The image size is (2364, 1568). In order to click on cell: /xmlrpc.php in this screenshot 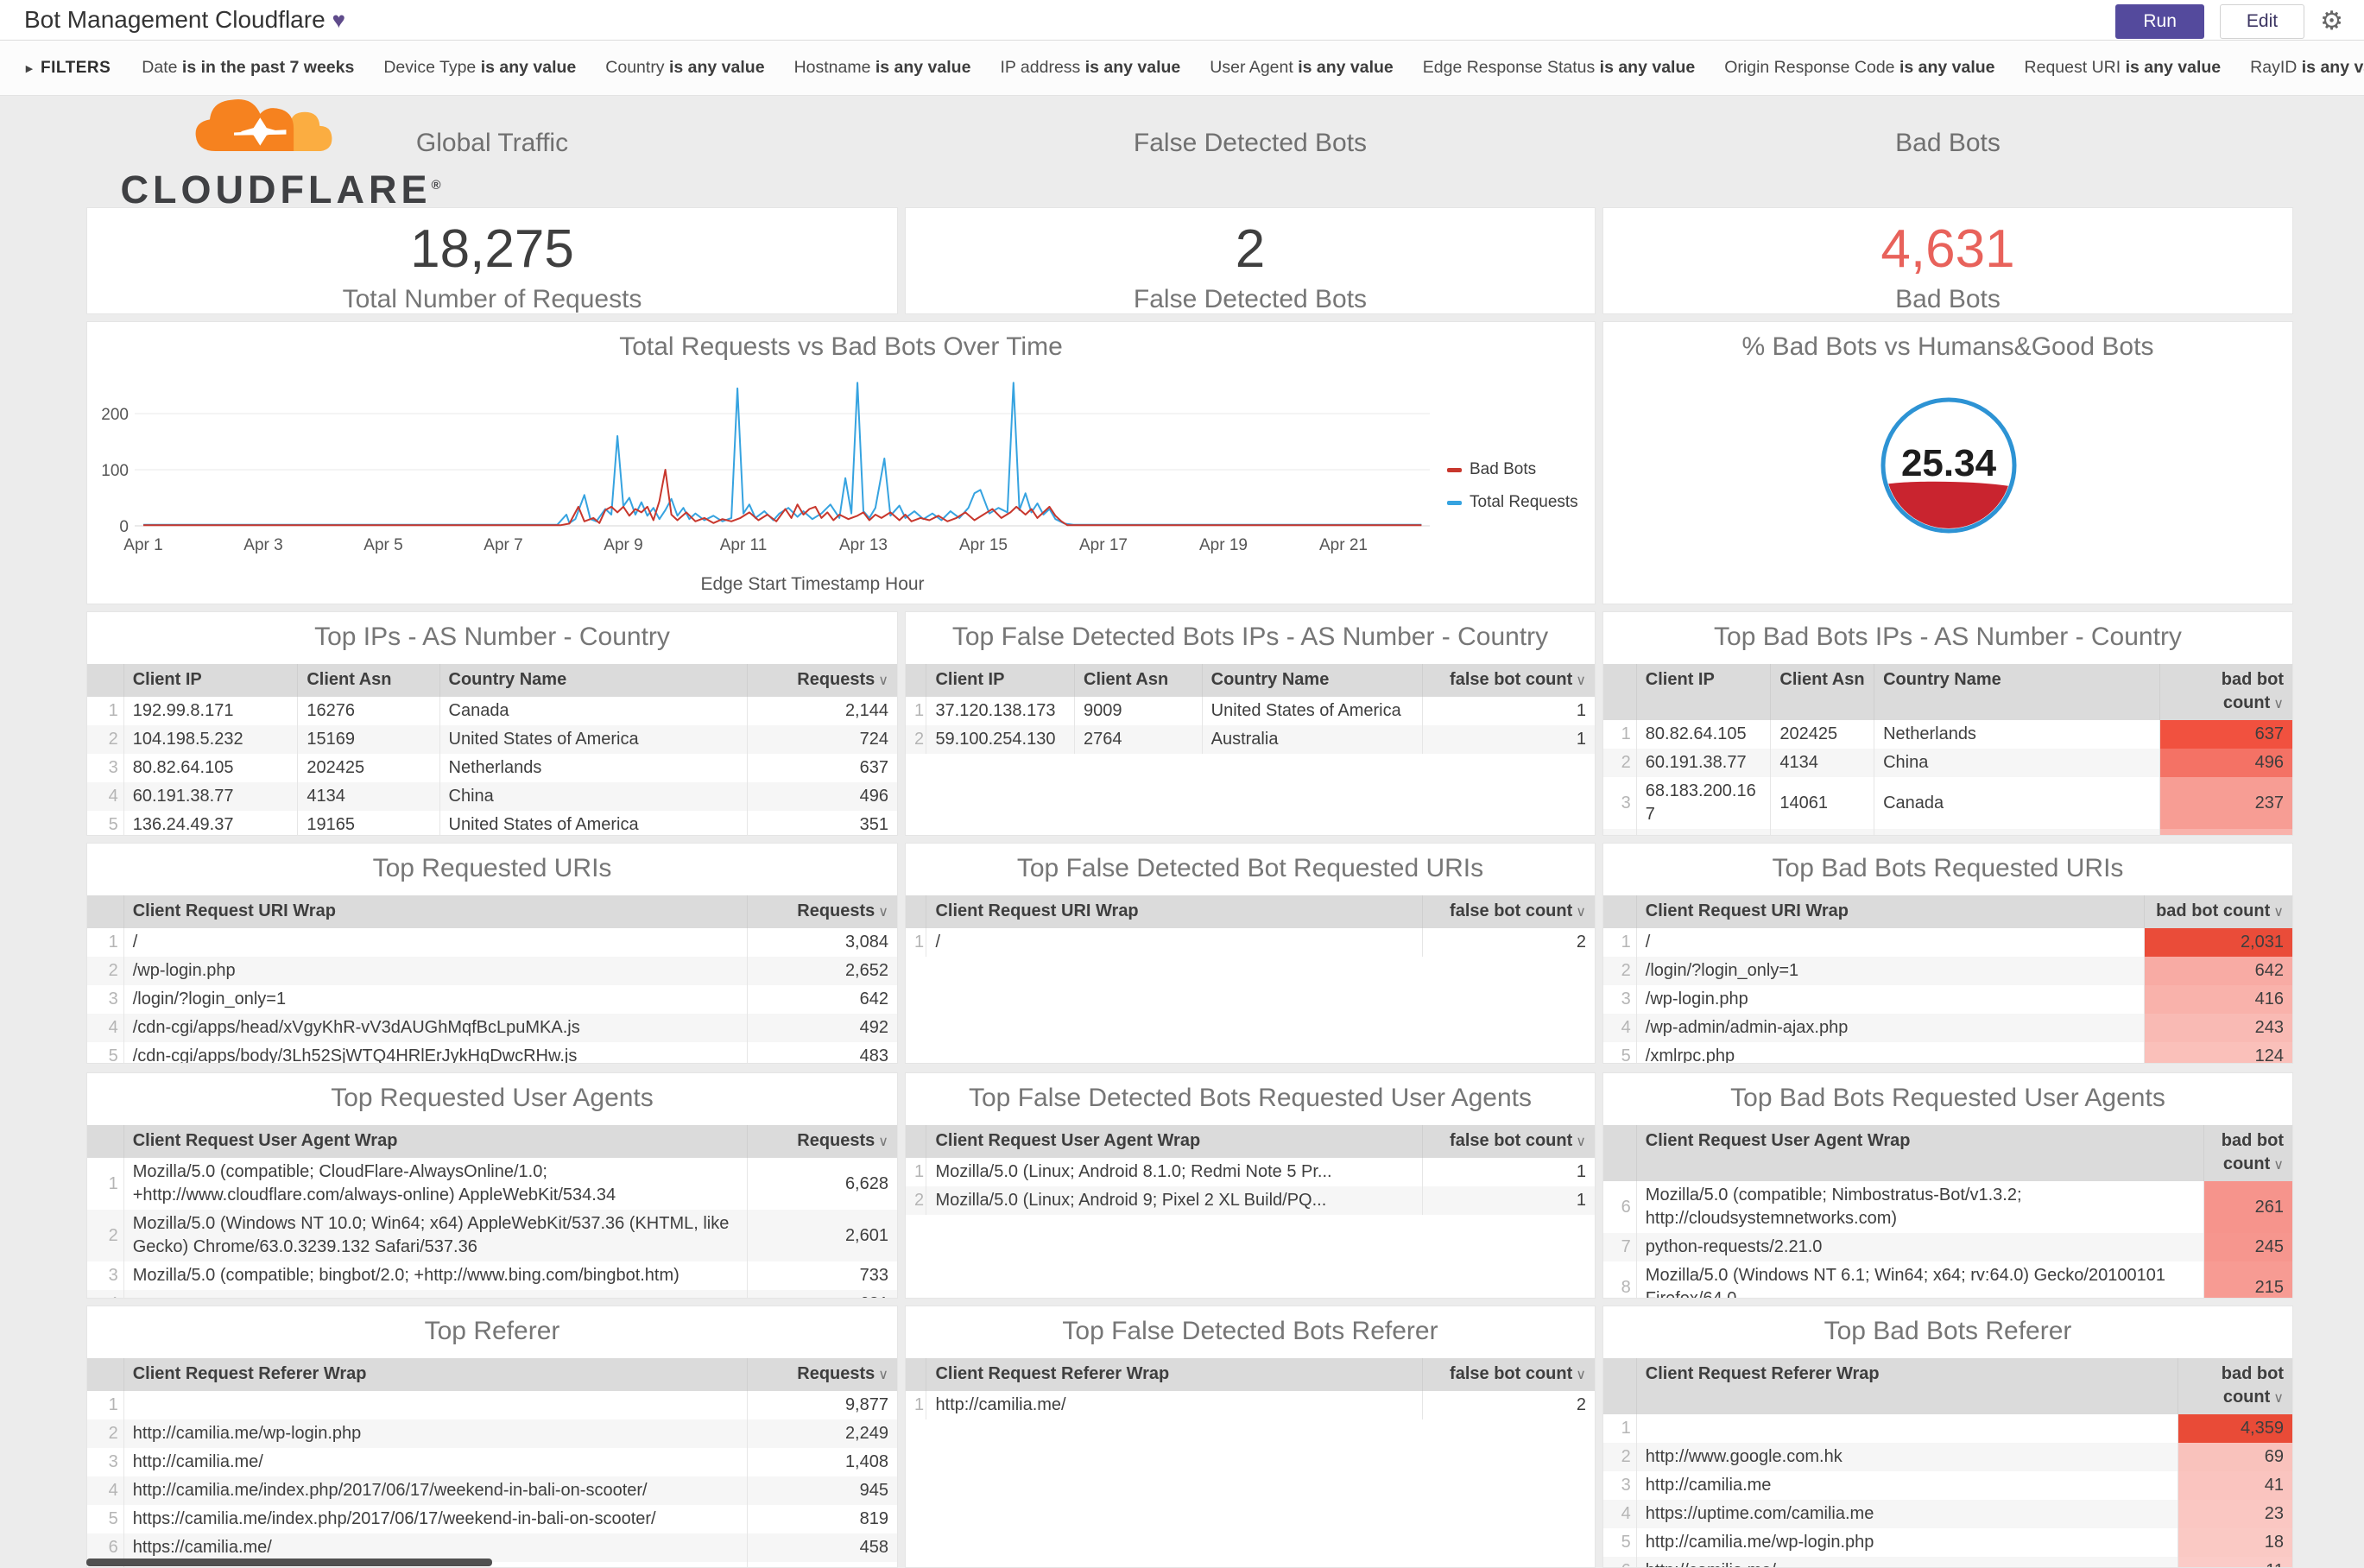, I will do `click(1890, 1053)`.